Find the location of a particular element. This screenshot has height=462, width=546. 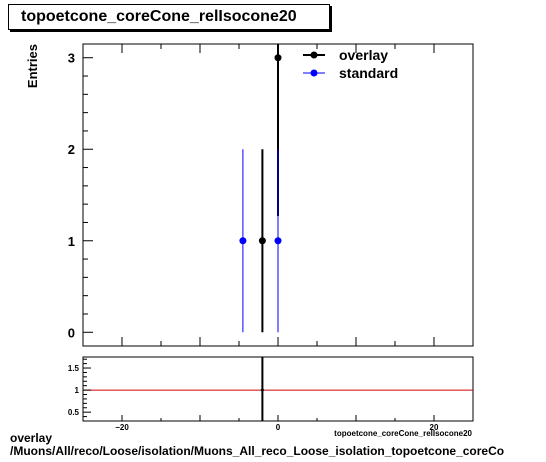

y-tick-label: 3 is located at coordinates (71, 58).